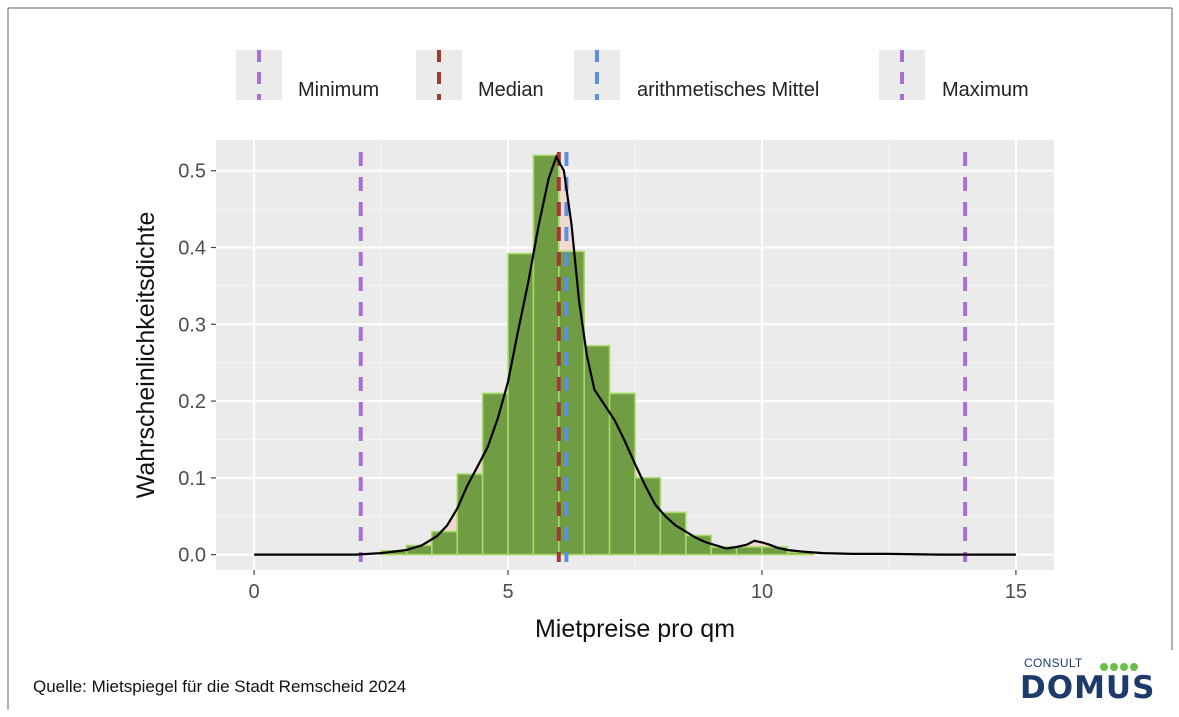  Describe the element at coordinates (197, 364) in the screenshot. I see `y-axis-ticks: 0.0 0.1 0.2 0.3 0.4 0.5` at that location.